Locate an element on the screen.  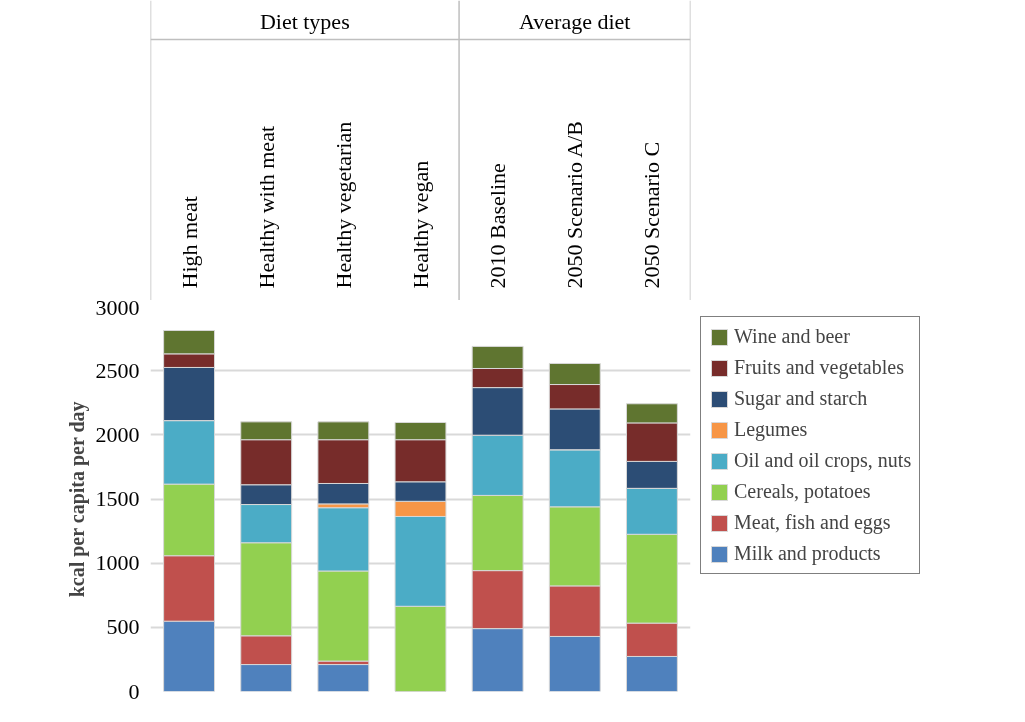
y-tick-label: 2000 is located at coordinates (117, 434).